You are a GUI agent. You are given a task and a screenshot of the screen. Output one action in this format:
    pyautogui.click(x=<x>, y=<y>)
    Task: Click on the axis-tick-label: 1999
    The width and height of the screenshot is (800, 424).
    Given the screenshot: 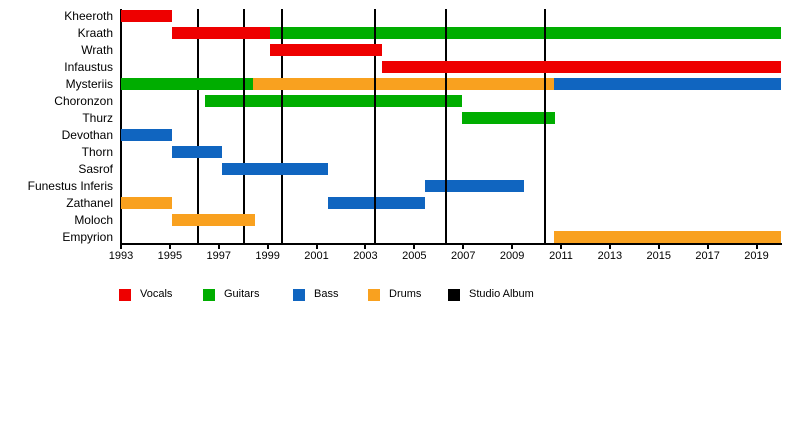 What is the action you would take?
    pyautogui.click(x=267, y=256)
    